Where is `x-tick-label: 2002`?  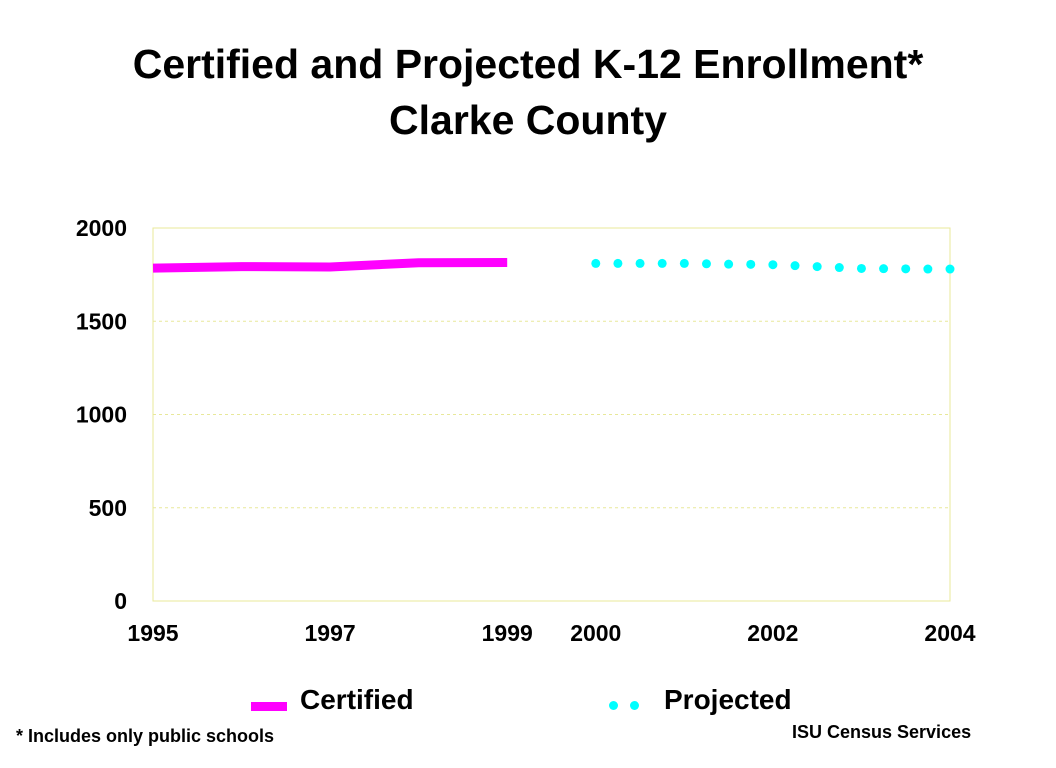 x-tick-label: 2002 is located at coordinates (772, 633).